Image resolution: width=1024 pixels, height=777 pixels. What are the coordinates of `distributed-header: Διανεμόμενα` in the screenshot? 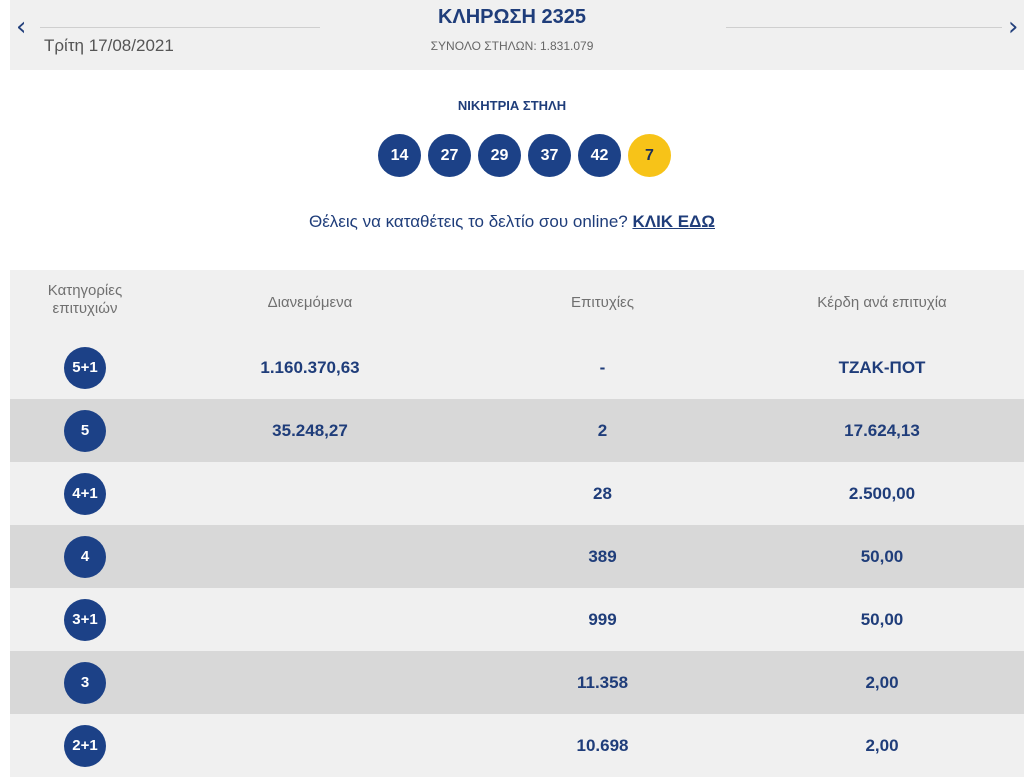 It's located at (310, 302).